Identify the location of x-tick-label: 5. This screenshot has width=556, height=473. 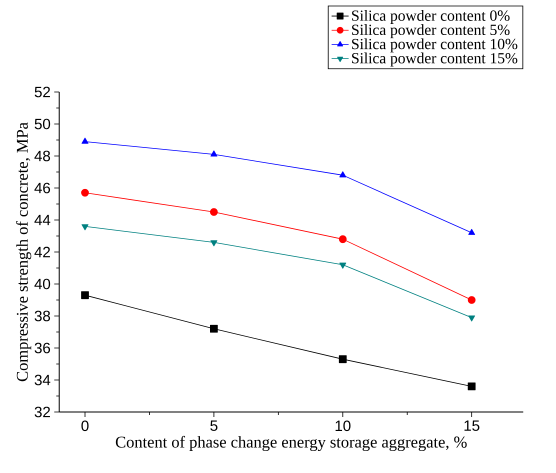
(214, 425).